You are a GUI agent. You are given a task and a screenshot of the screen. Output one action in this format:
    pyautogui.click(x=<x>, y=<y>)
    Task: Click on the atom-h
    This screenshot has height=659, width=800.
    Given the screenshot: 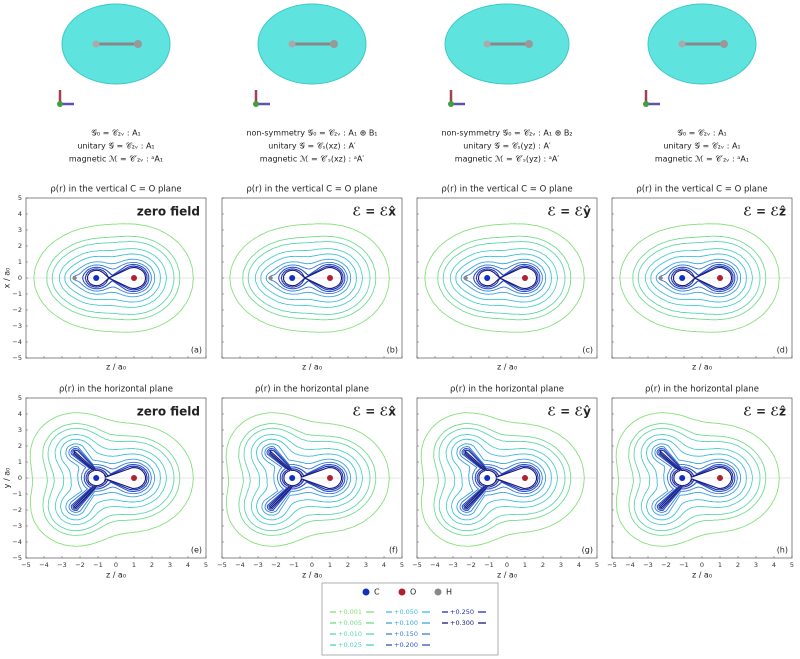 What is the action you would take?
    pyautogui.click(x=660, y=278)
    